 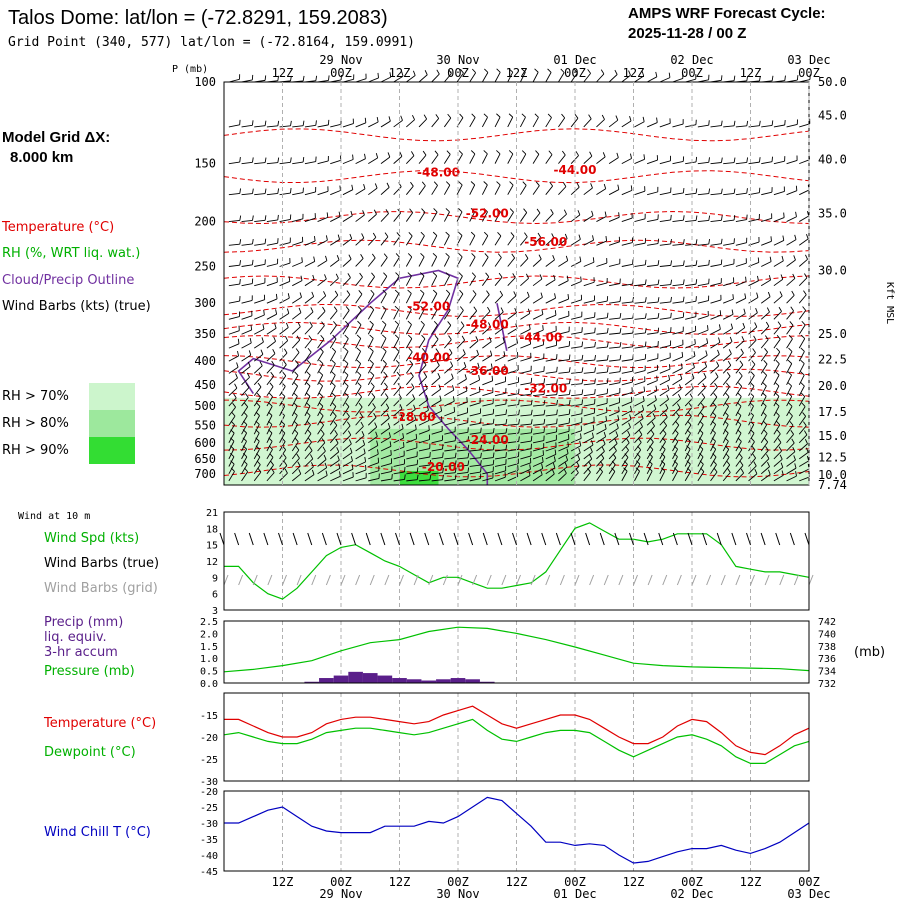 What do you see at coordinates (487, 213) in the screenshot?
I see `temperature-contour-label: -52.00` at bounding box center [487, 213].